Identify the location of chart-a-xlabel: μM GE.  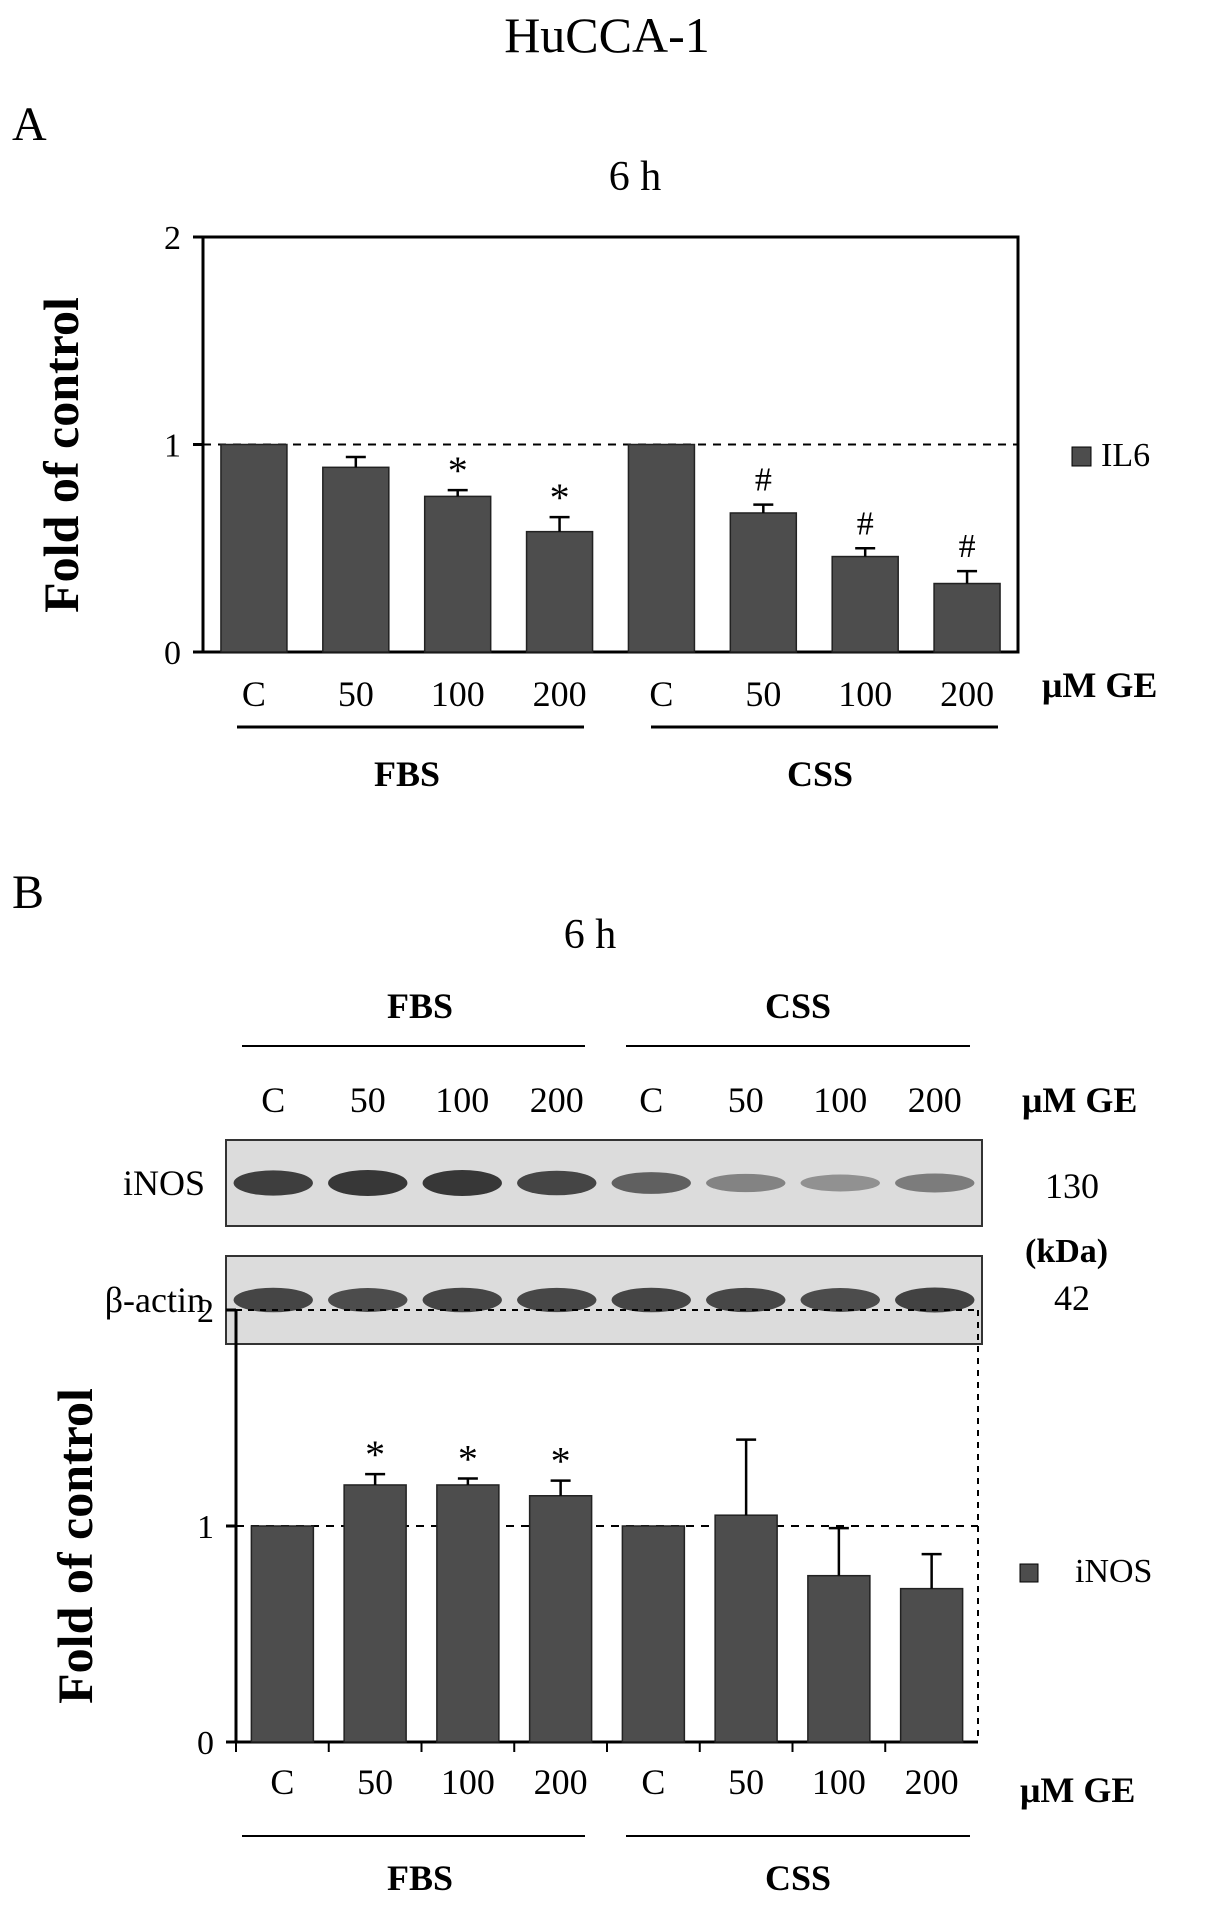
(1099, 685).